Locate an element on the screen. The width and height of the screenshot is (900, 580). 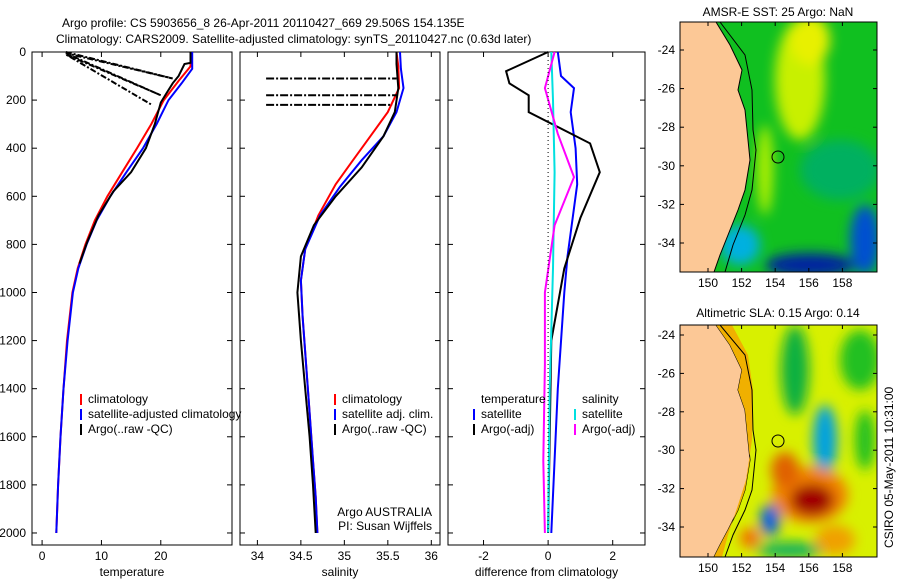
series-line-salinity-satellite is located at coordinates (551, 292).